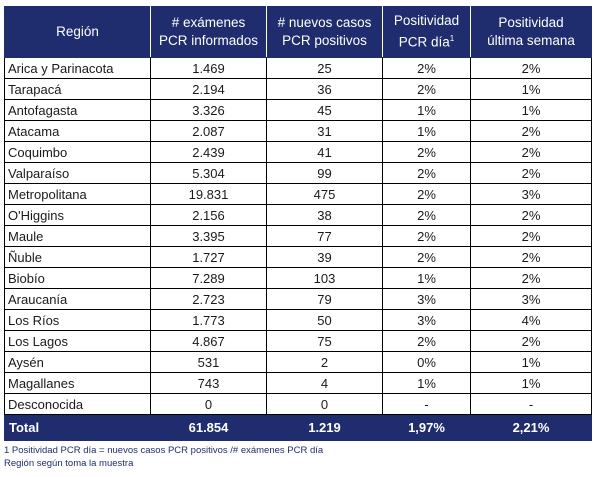 This screenshot has height=477, width=598. I want to click on row-examenes: 531, so click(208, 362).